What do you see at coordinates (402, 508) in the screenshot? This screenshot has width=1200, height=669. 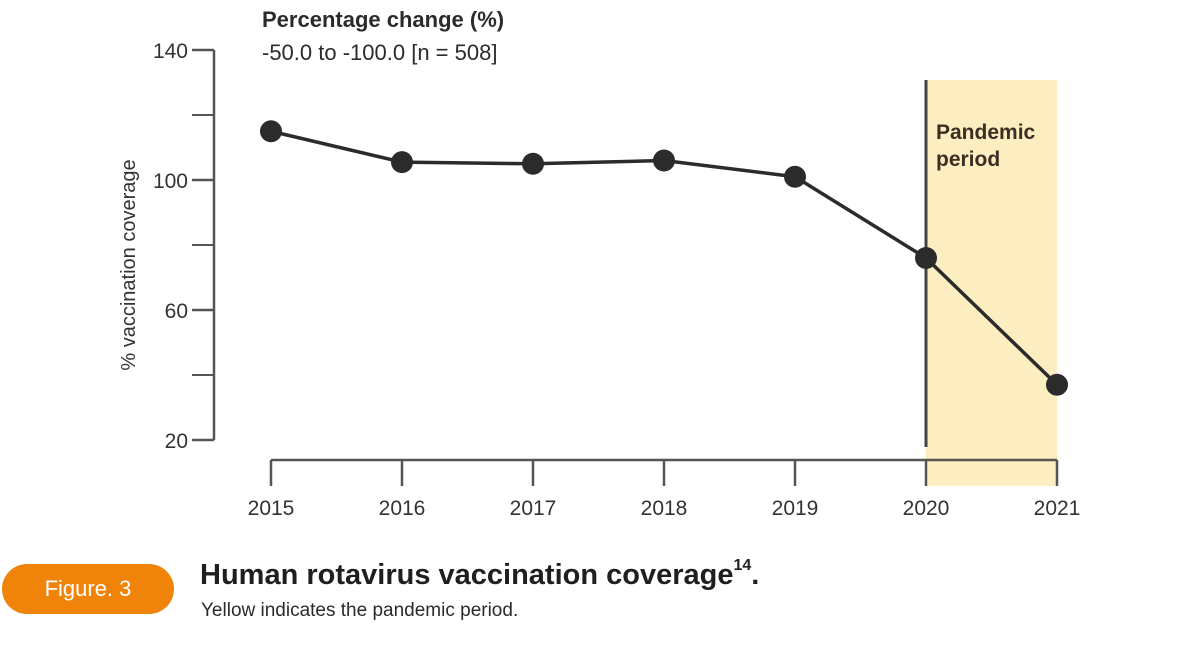 I see `x-tick-label: 2016` at bounding box center [402, 508].